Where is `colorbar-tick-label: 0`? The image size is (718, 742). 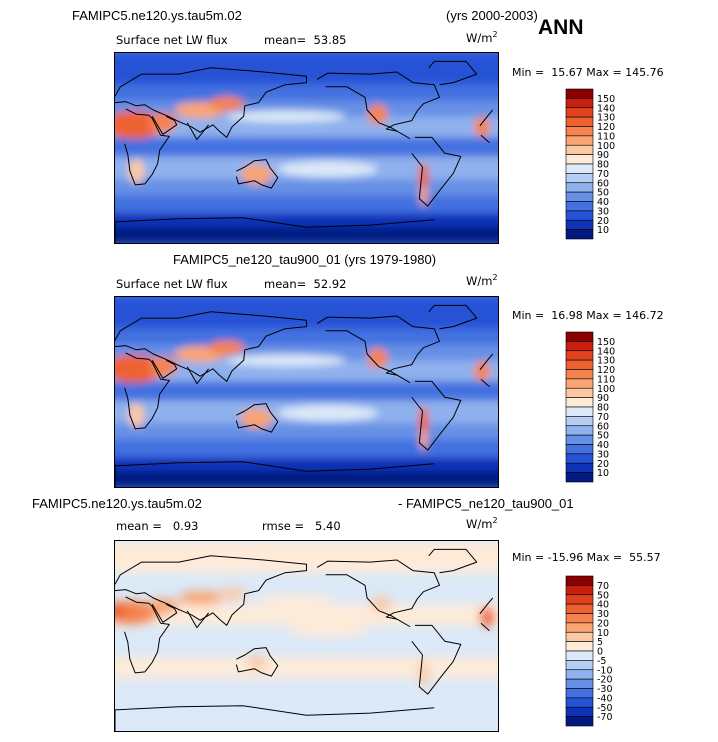
colorbar-tick-label: 0 is located at coordinates (600, 652).